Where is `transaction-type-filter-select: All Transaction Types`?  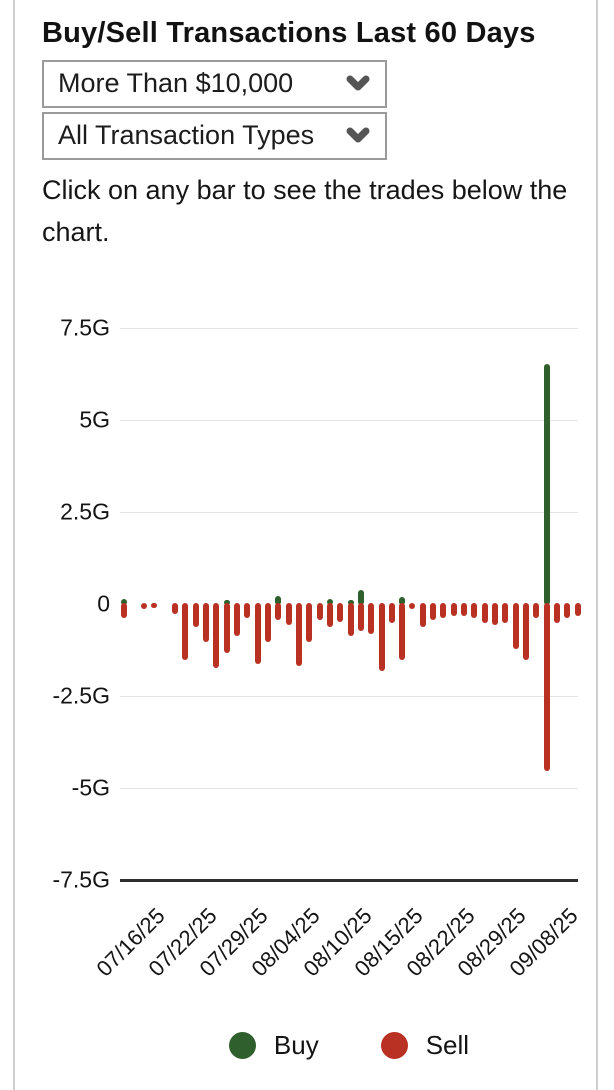
transaction-type-filter-select: All Transaction Types is located at coordinates (214, 135).